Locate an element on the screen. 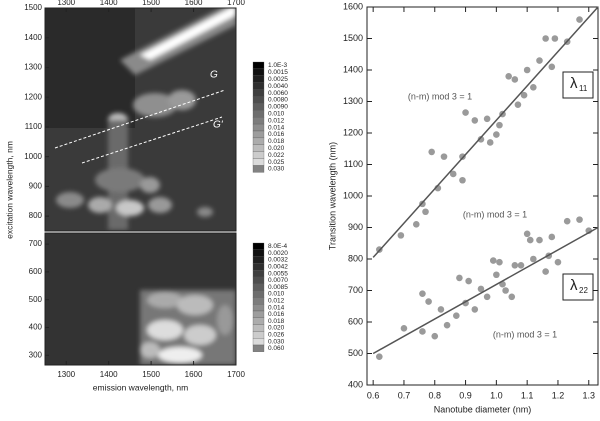 This screenshot has width=600, height=421. colorbar-label: 0.0025 is located at coordinates (278, 79).